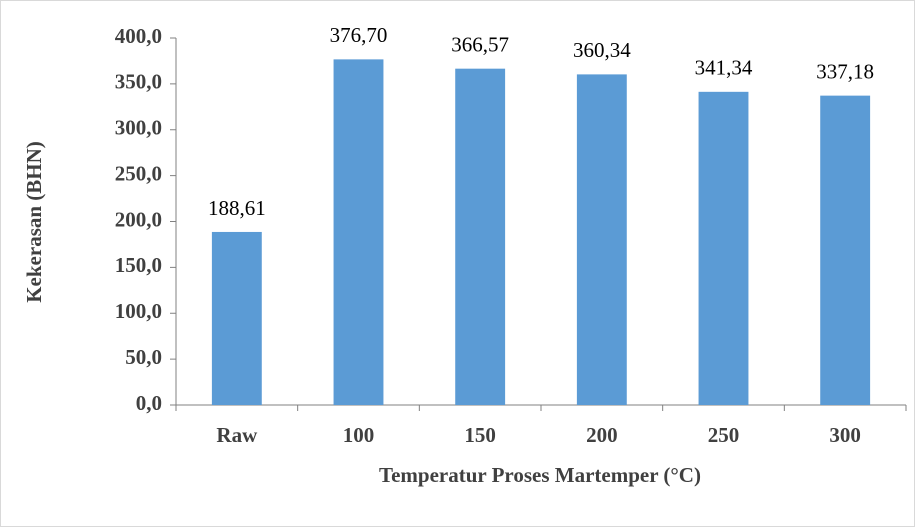  I want to click on value-label: 360,34, so click(602, 50).